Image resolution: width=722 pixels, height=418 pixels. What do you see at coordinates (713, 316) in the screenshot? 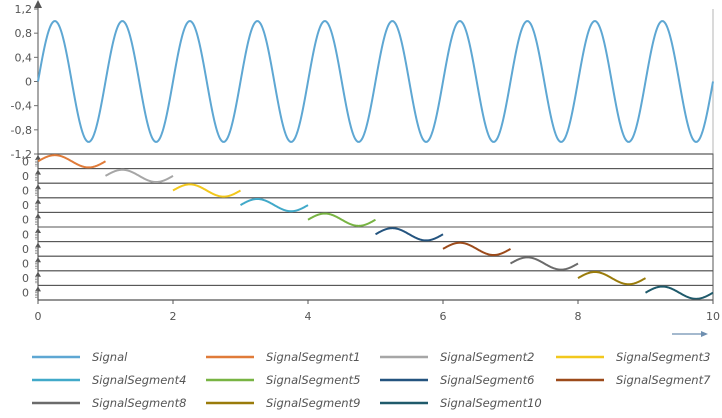
I see `x-tick-label: 10` at bounding box center [713, 316].